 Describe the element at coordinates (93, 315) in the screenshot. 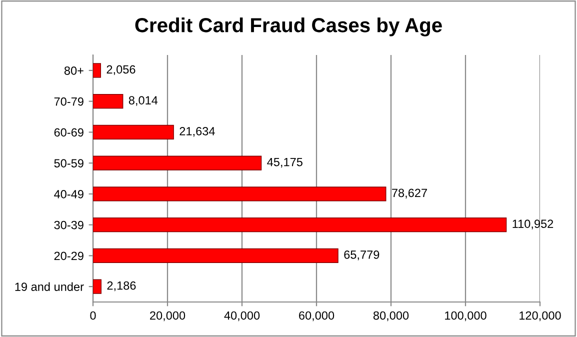

I see `x-tick-label: 0` at that location.